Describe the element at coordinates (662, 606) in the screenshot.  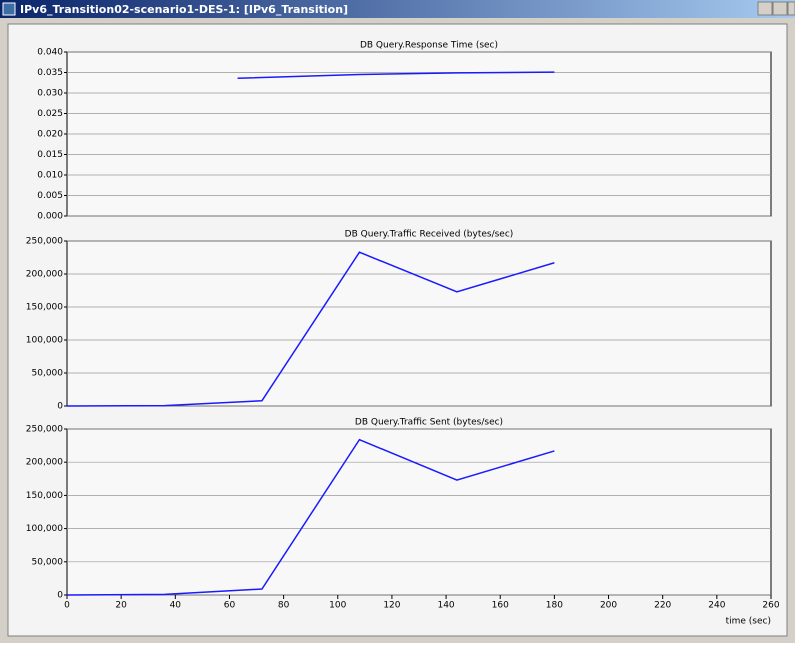
I see `x-tick-label: 220` at that location.